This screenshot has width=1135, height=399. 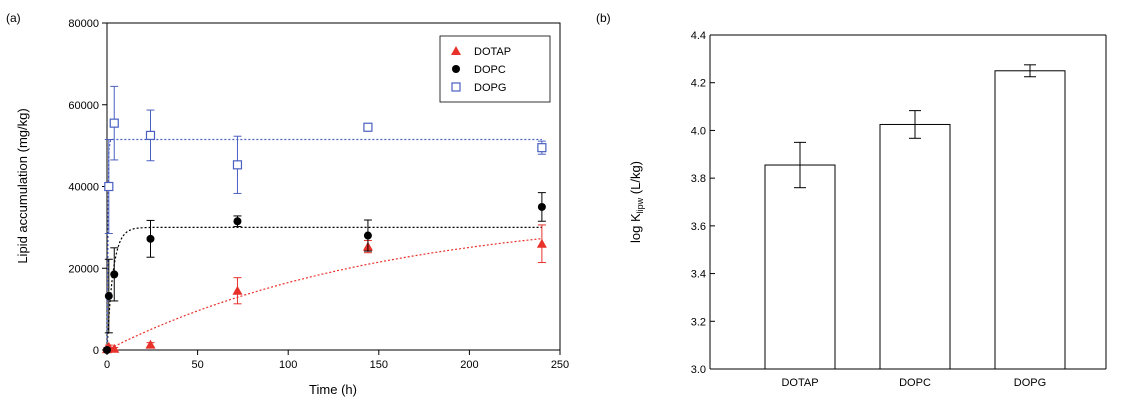 What do you see at coordinates (492, 52) in the screenshot?
I see `legend-label-dotap: DOTAP` at bounding box center [492, 52].